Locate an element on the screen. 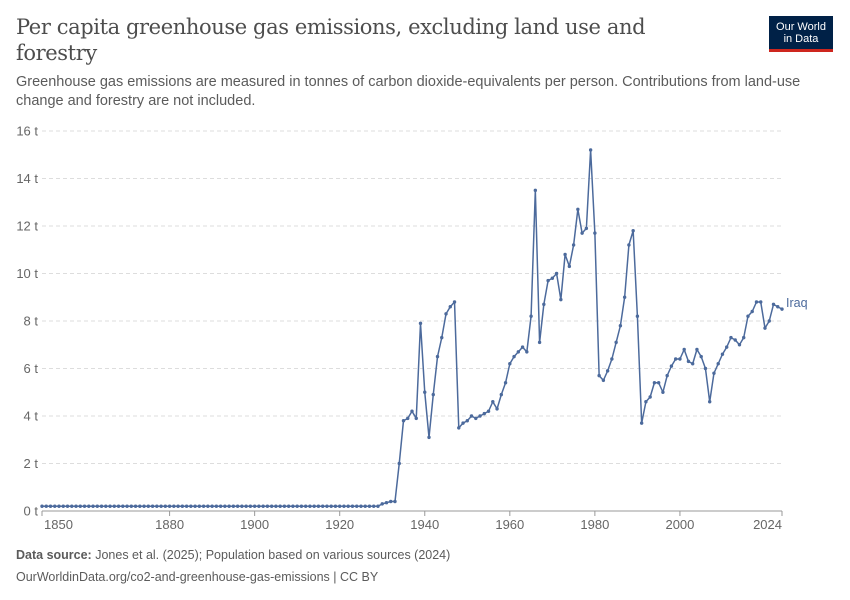  owid-logo: Our World in Data is located at coordinates (801, 34).